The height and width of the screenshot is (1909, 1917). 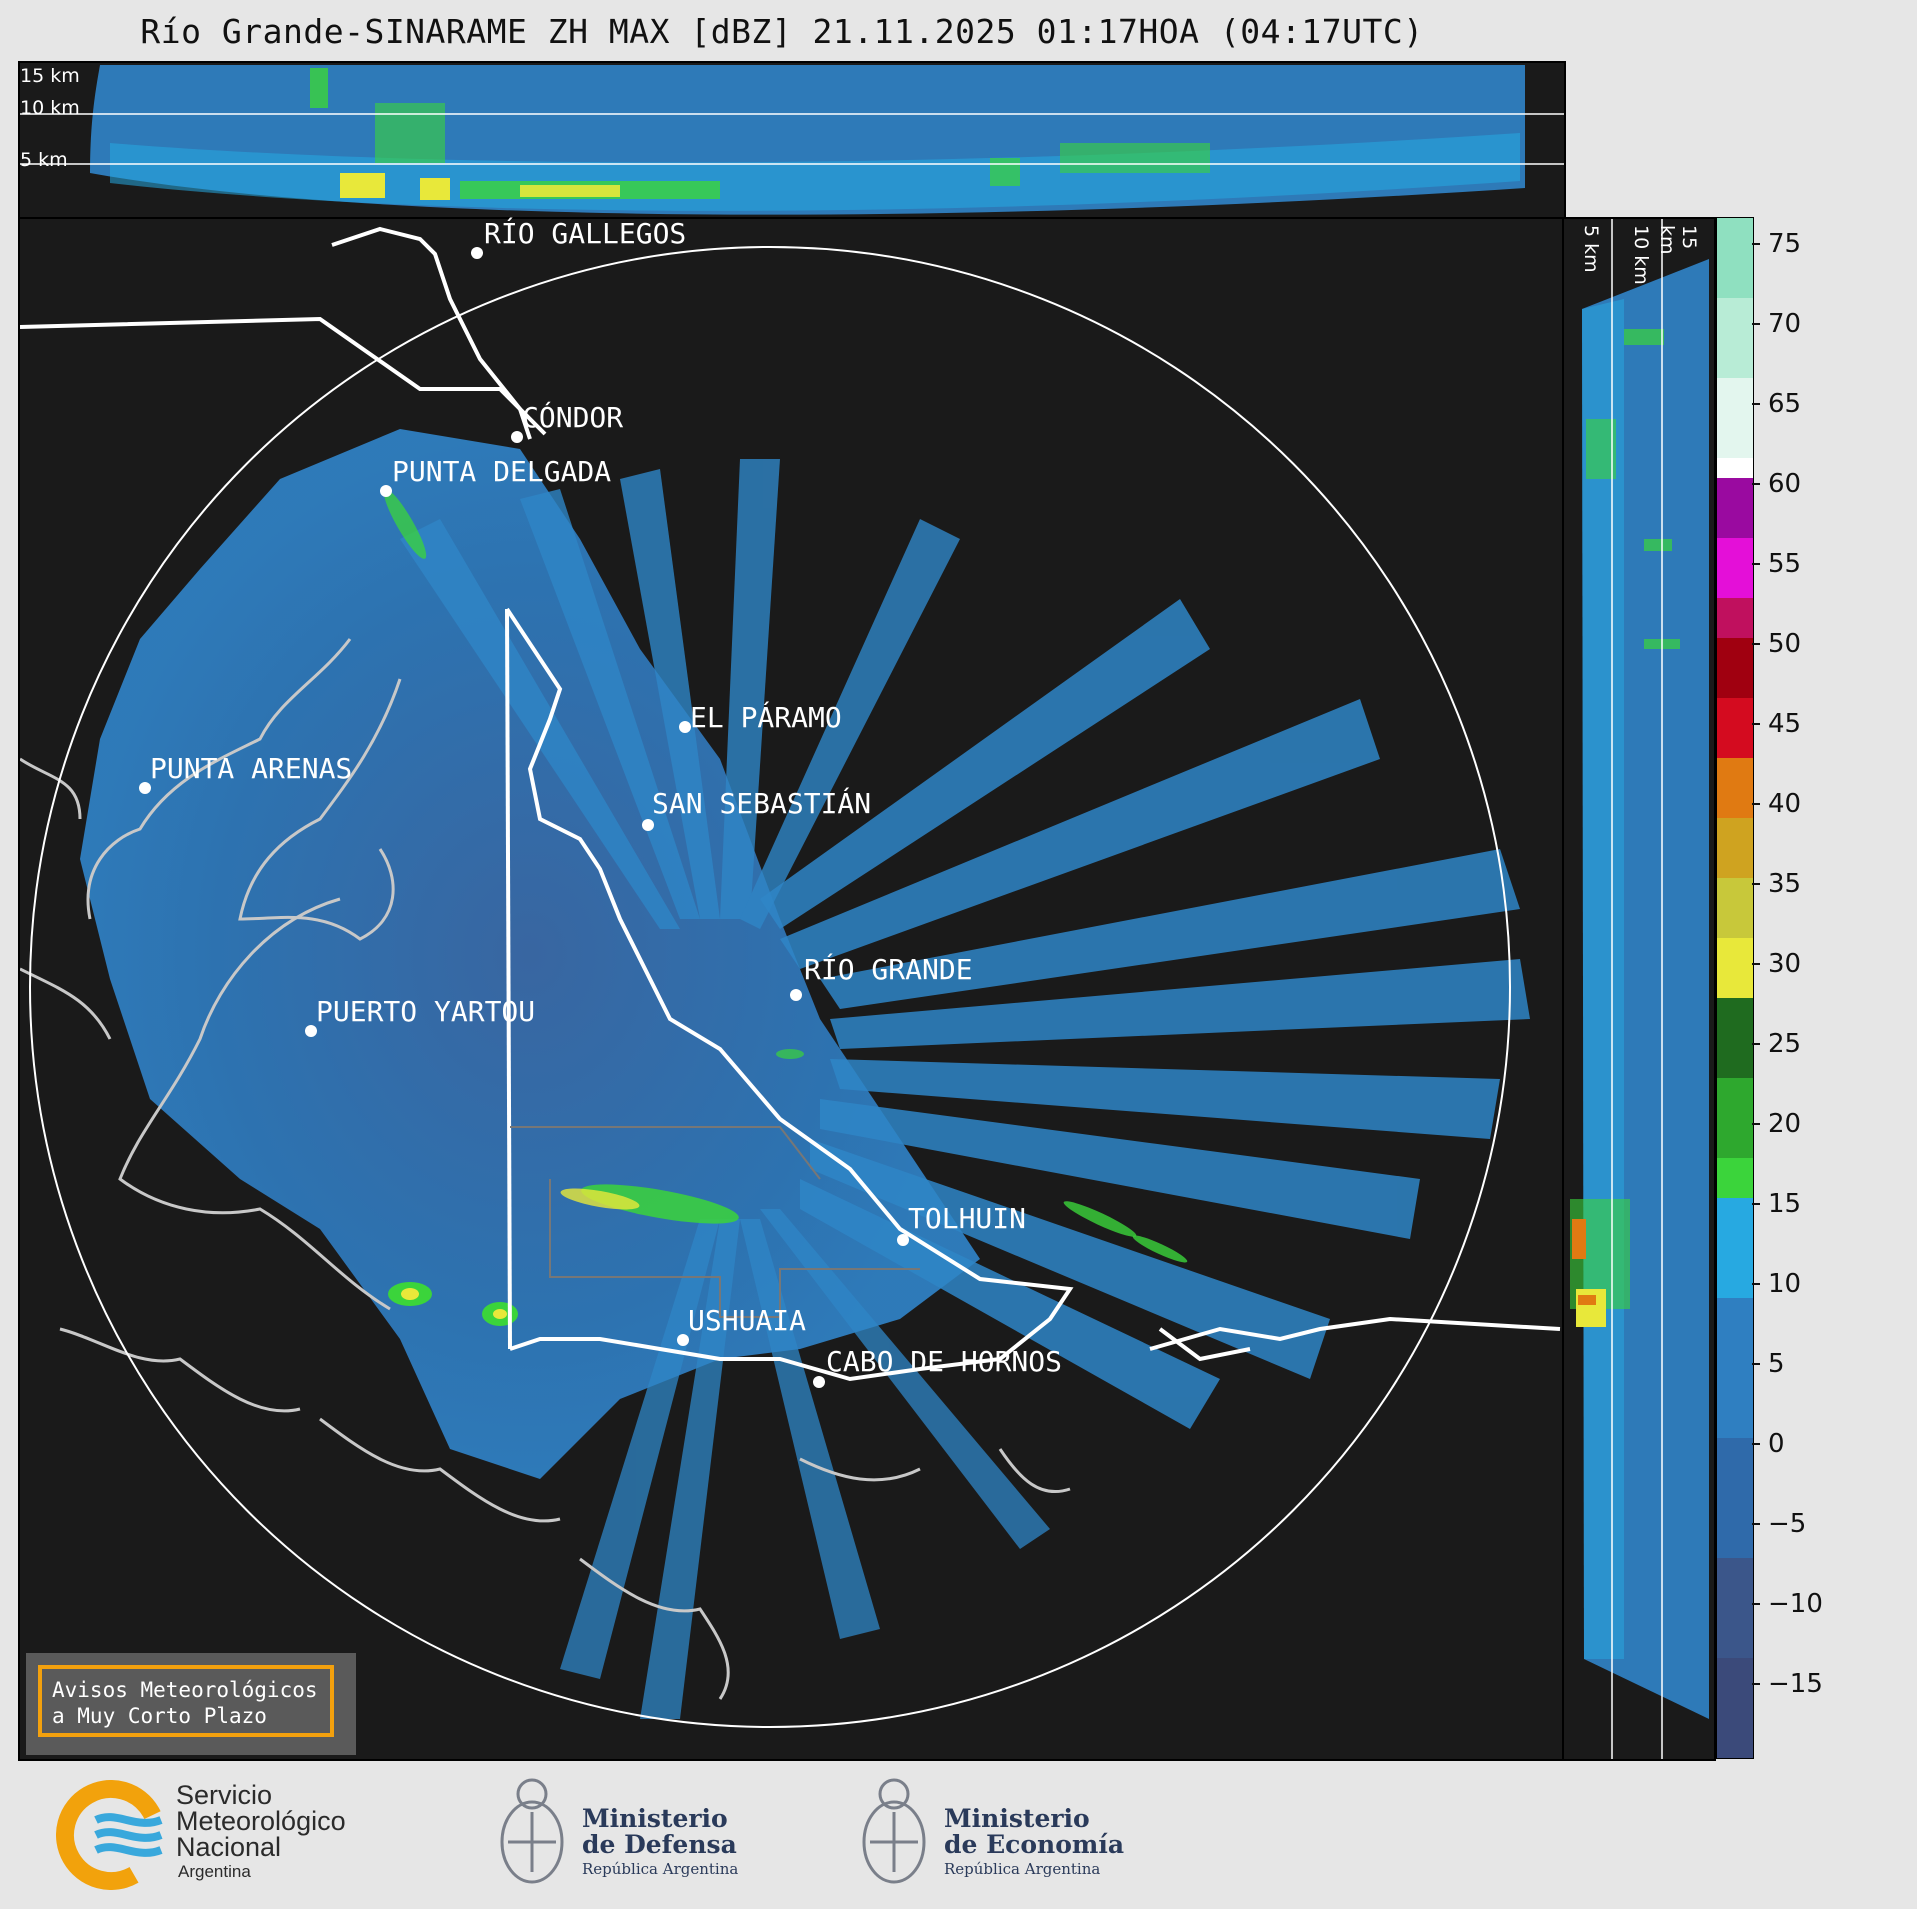 What do you see at coordinates (1785, 964) in the screenshot?
I see `colorbar-label-30: 30` at bounding box center [1785, 964].